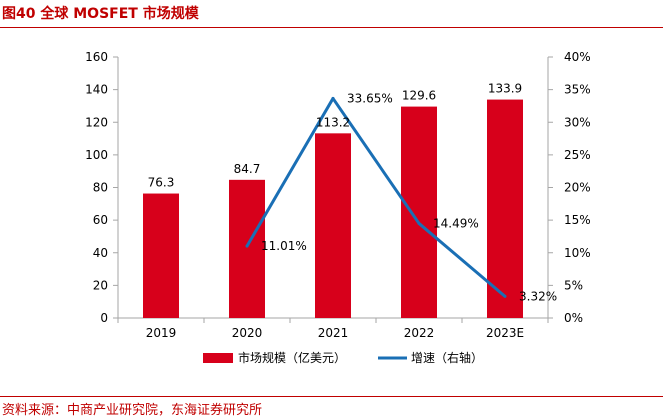 The width and height of the screenshot is (663, 418). What do you see at coordinates (419, 212) in the screenshot?
I see `bar-2022` at bounding box center [419, 212].